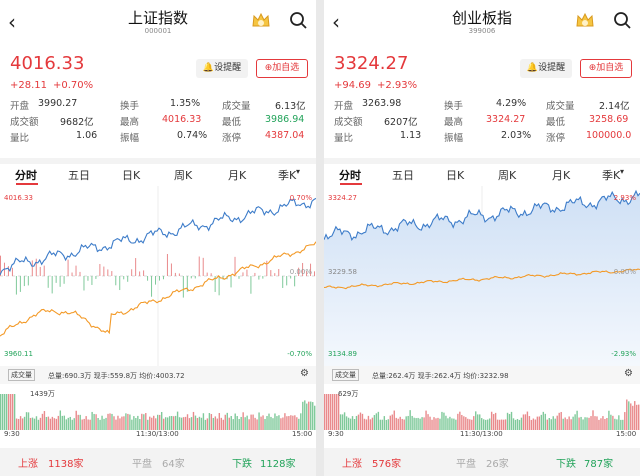  Describe the element at coordinates (173, 464) in the screenshot. I see `flat-count: 64家` at that location.